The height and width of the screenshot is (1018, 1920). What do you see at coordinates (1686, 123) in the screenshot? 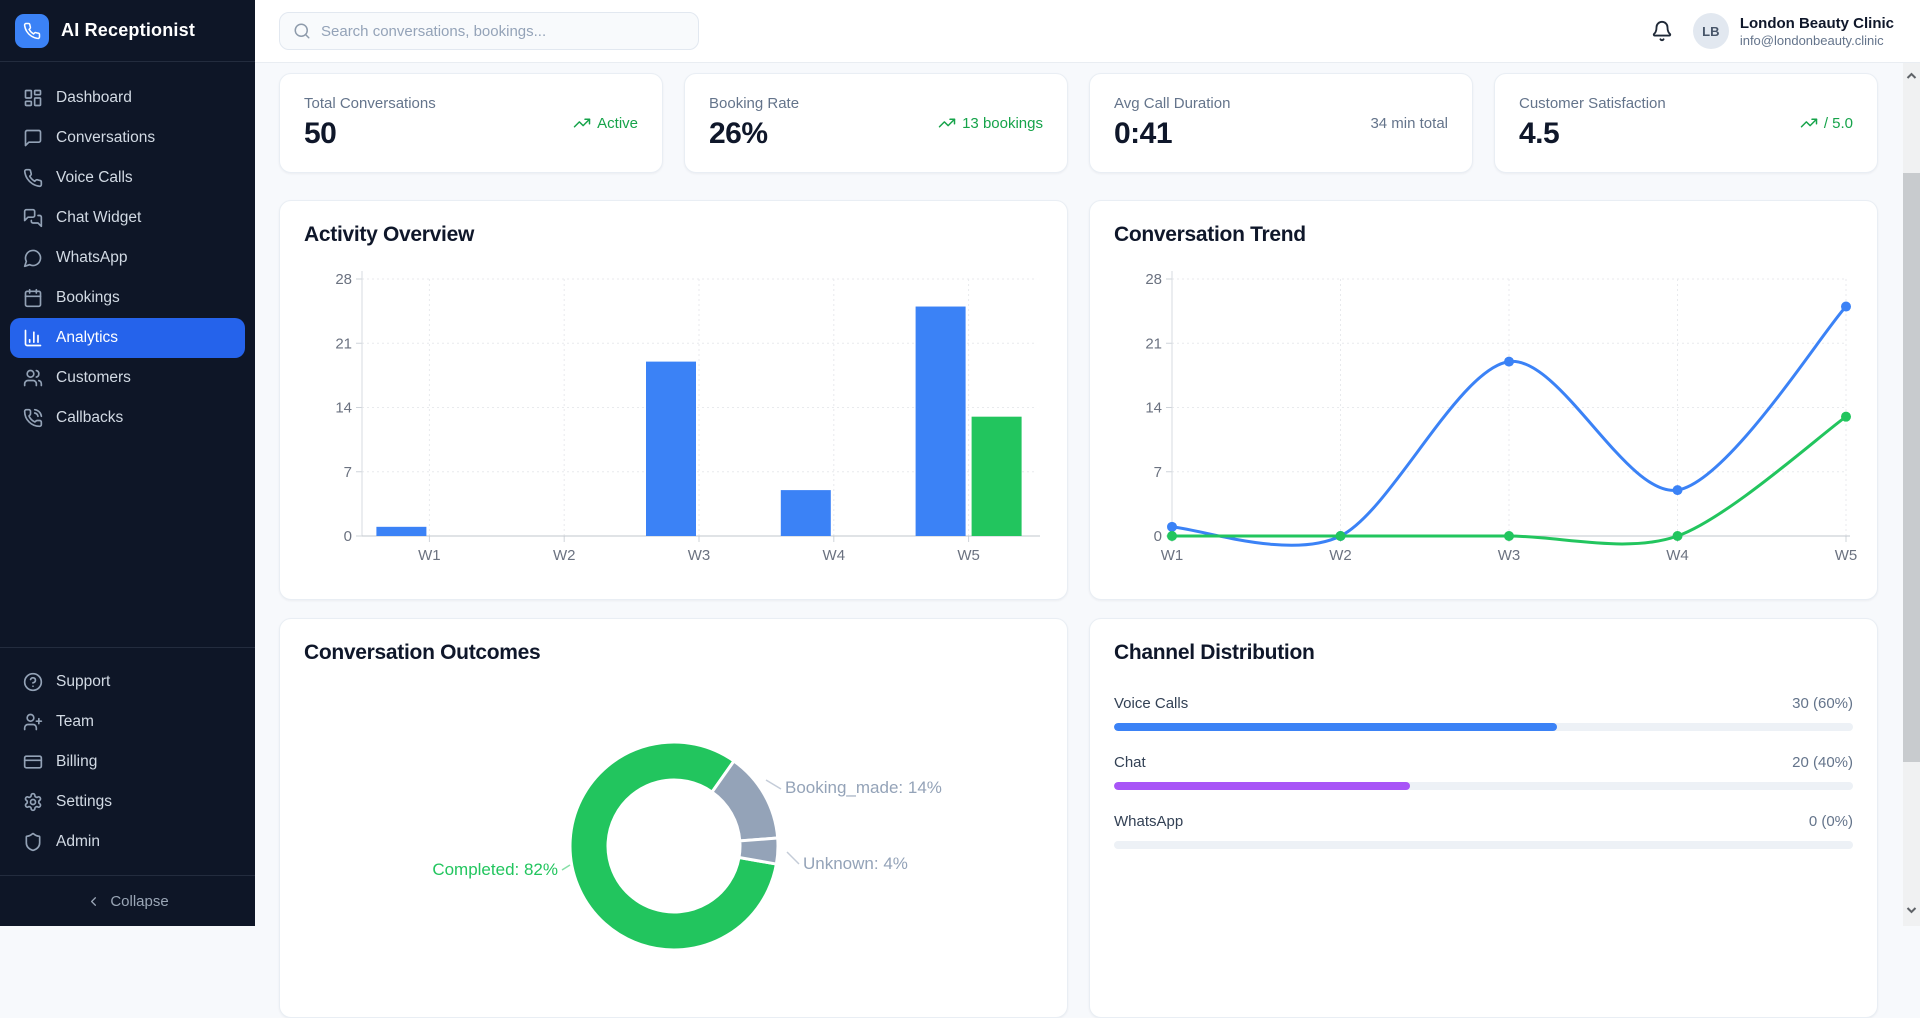
I see `stat-card-customer-satisfaction: Customer Satisfaction 4.5 / 5.0` at bounding box center [1686, 123].